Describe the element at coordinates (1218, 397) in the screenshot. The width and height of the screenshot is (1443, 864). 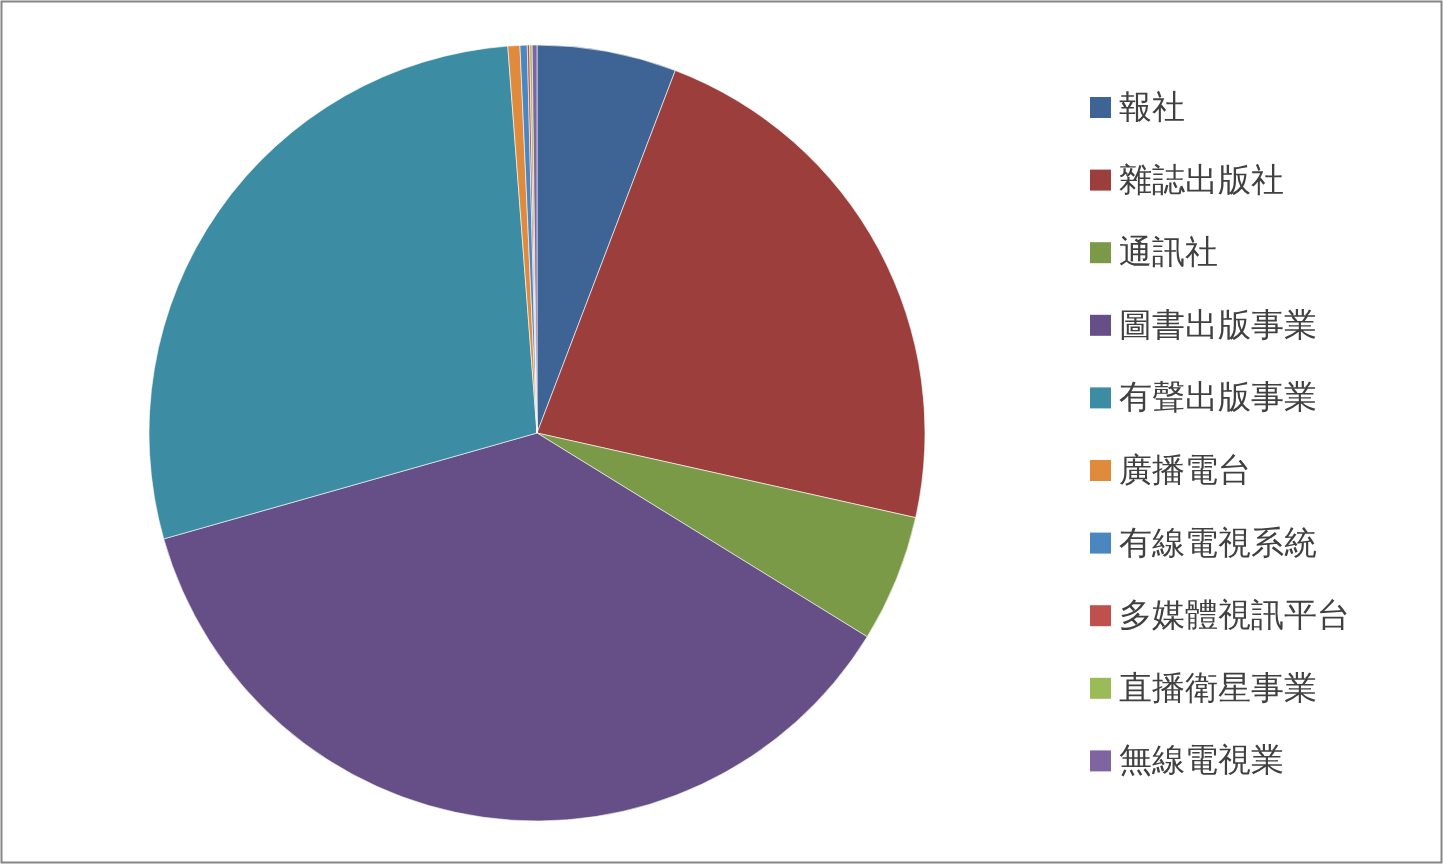
I see `legend-label: 有聲出版事業` at that location.